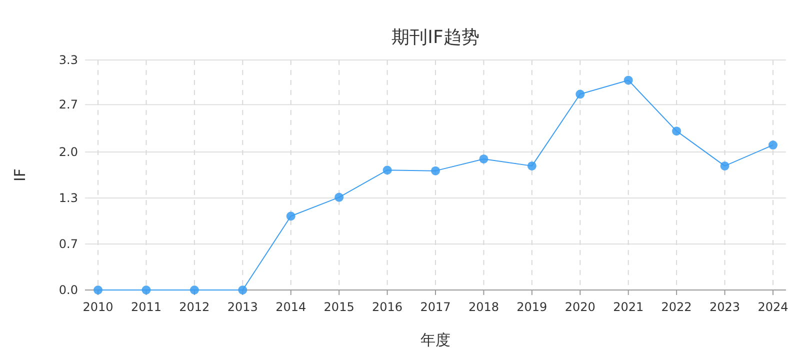 The width and height of the screenshot is (810, 360). What do you see at coordinates (291, 307) in the screenshot?
I see `x-tick-label: 2014` at bounding box center [291, 307].